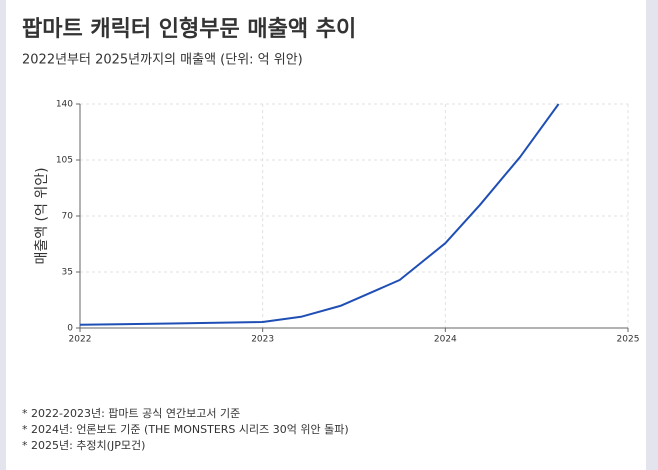 Image resolution: width=658 pixels, height=470 pixels. What do you see at coordinates (80, 340) in the screenshot?
I see `x-tick-label: 2022` at bounding box center [80, 340].